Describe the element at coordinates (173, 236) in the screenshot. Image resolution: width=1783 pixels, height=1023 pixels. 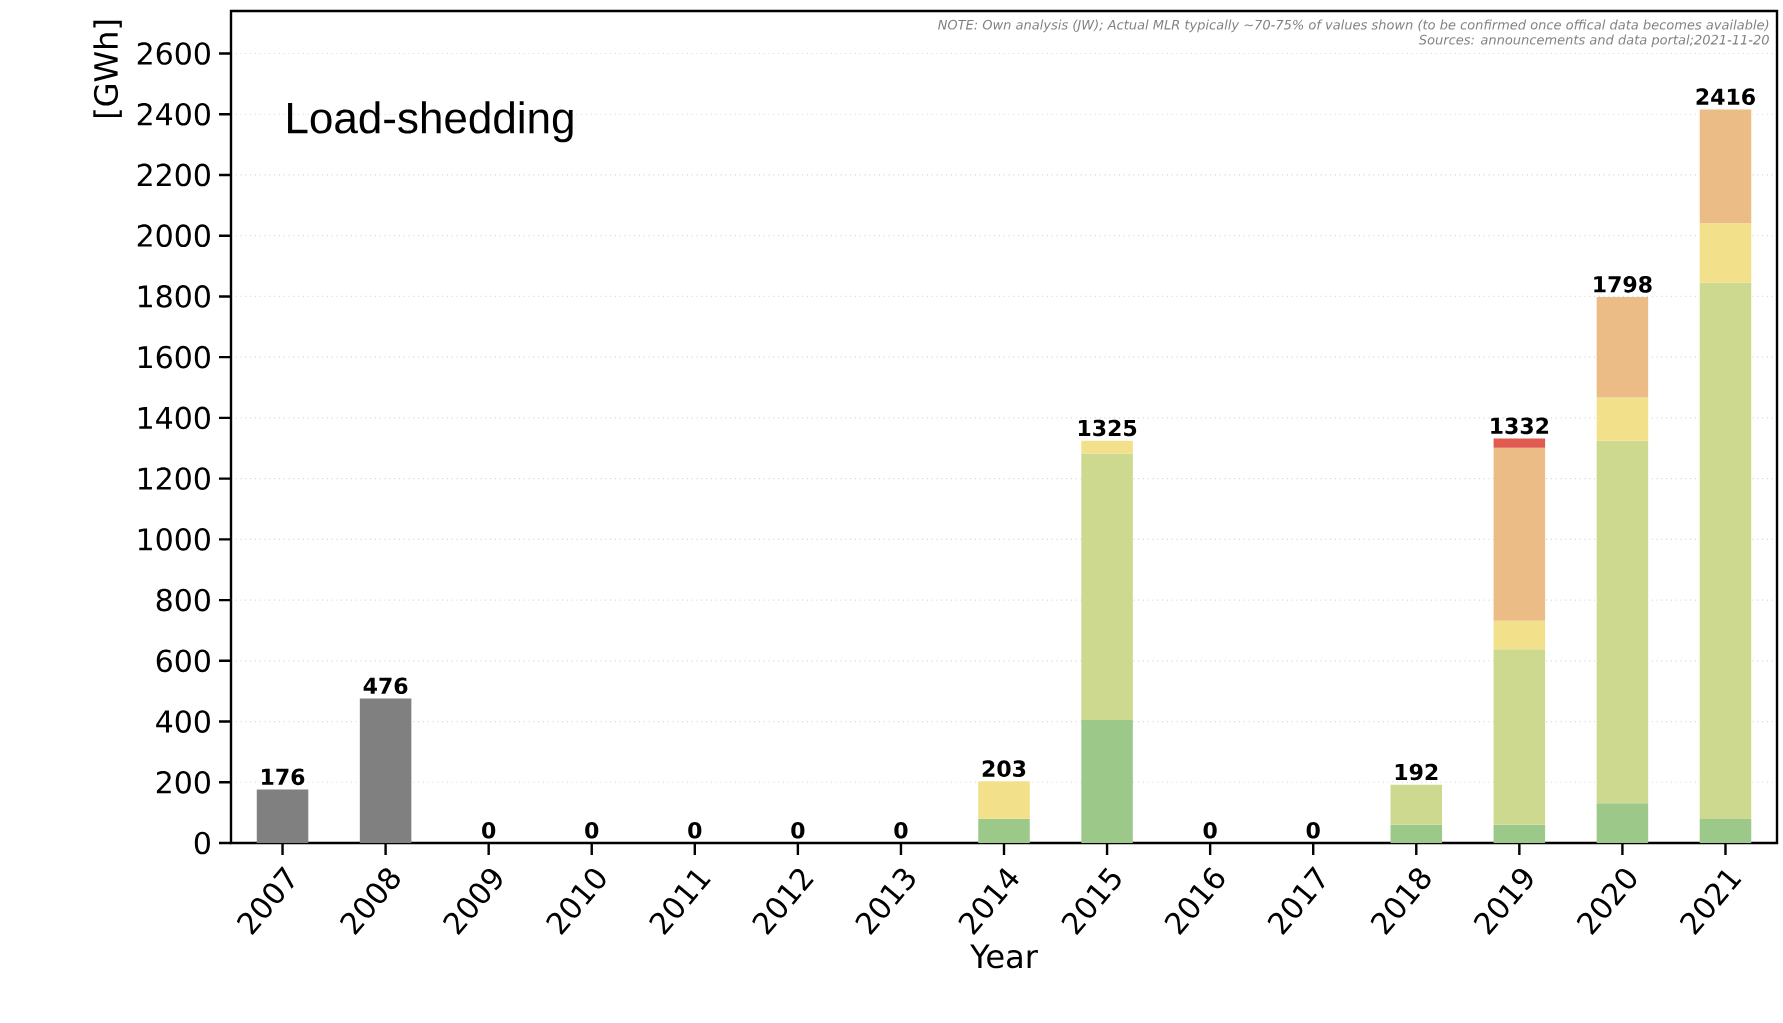
I see `y-tick-label: 2000` at that location.